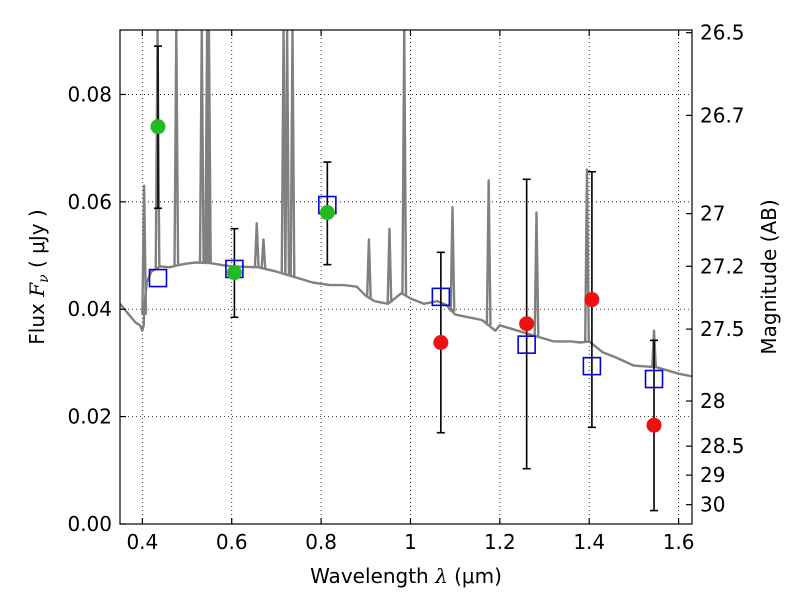 This screenshot has height=600, width=800. Describe the element at coordinates (722, 33) in the screenshot. I see `magnitude-tick-label: 26.5` at that location.